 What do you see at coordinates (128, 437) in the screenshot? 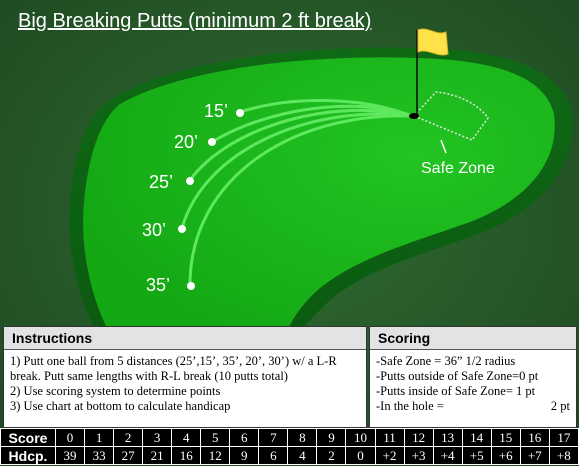
I see `score-cell: 2` at bounding box center [128, 437].